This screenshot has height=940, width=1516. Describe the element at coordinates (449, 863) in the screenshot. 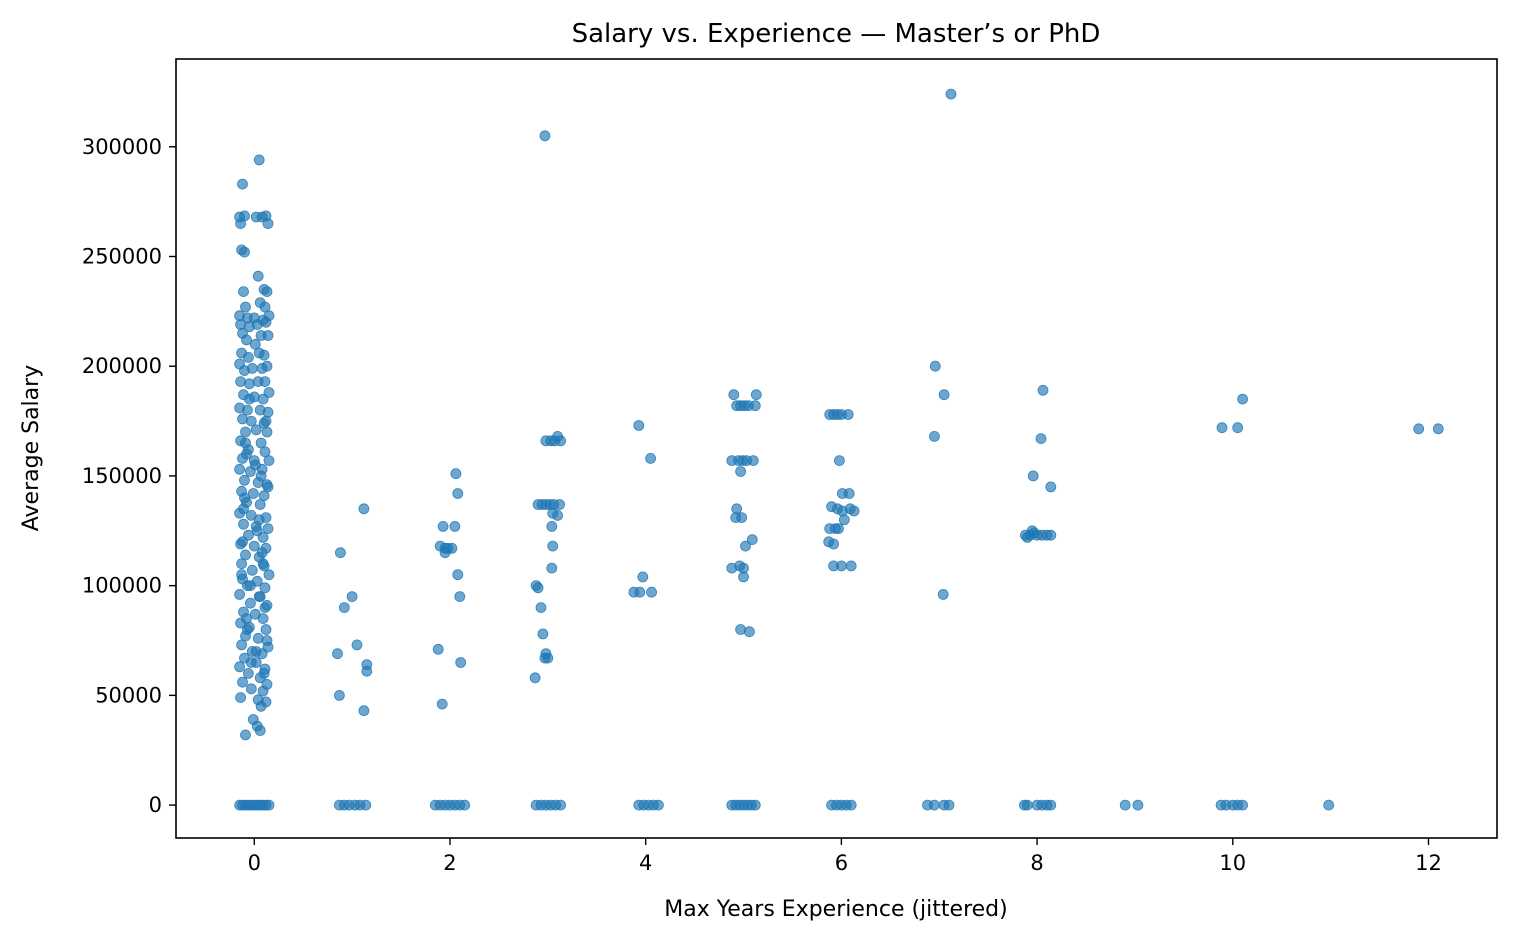

I see `x-tick-label: 2` at that location.